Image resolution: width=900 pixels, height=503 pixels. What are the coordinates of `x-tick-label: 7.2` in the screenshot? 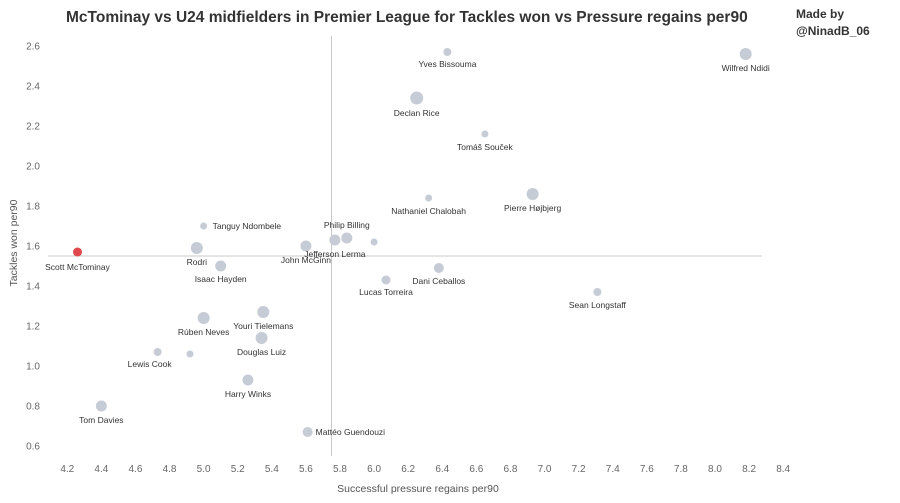 It's located at (579, 469).